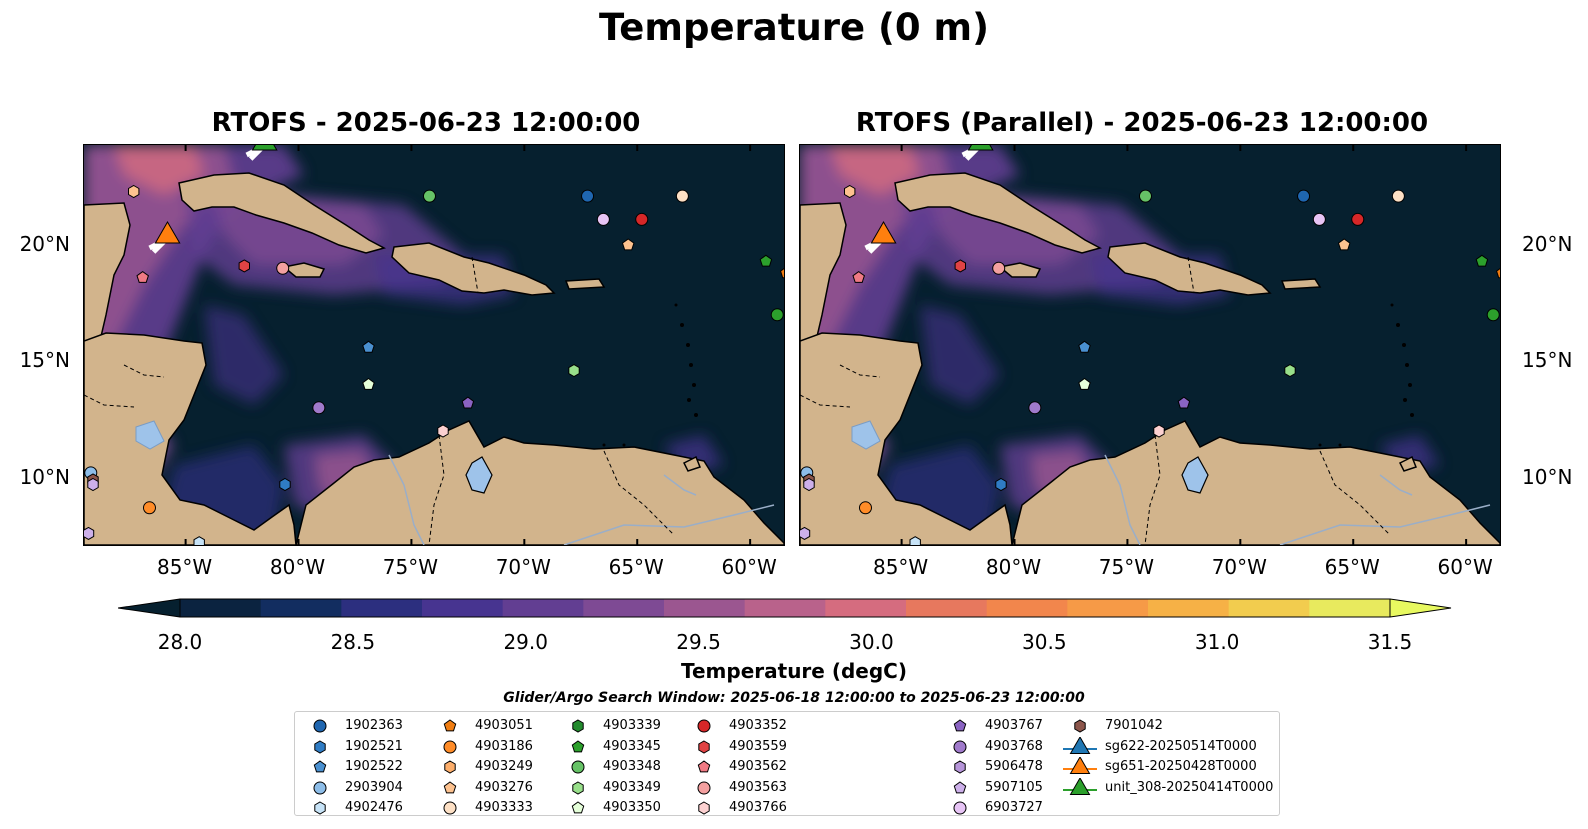 Image resolution: width=1588 pixels, height=829 pixels. Describe the element at coordinates (758, 807) in the screenshot. I see `legend-label: 4903766` at that location.